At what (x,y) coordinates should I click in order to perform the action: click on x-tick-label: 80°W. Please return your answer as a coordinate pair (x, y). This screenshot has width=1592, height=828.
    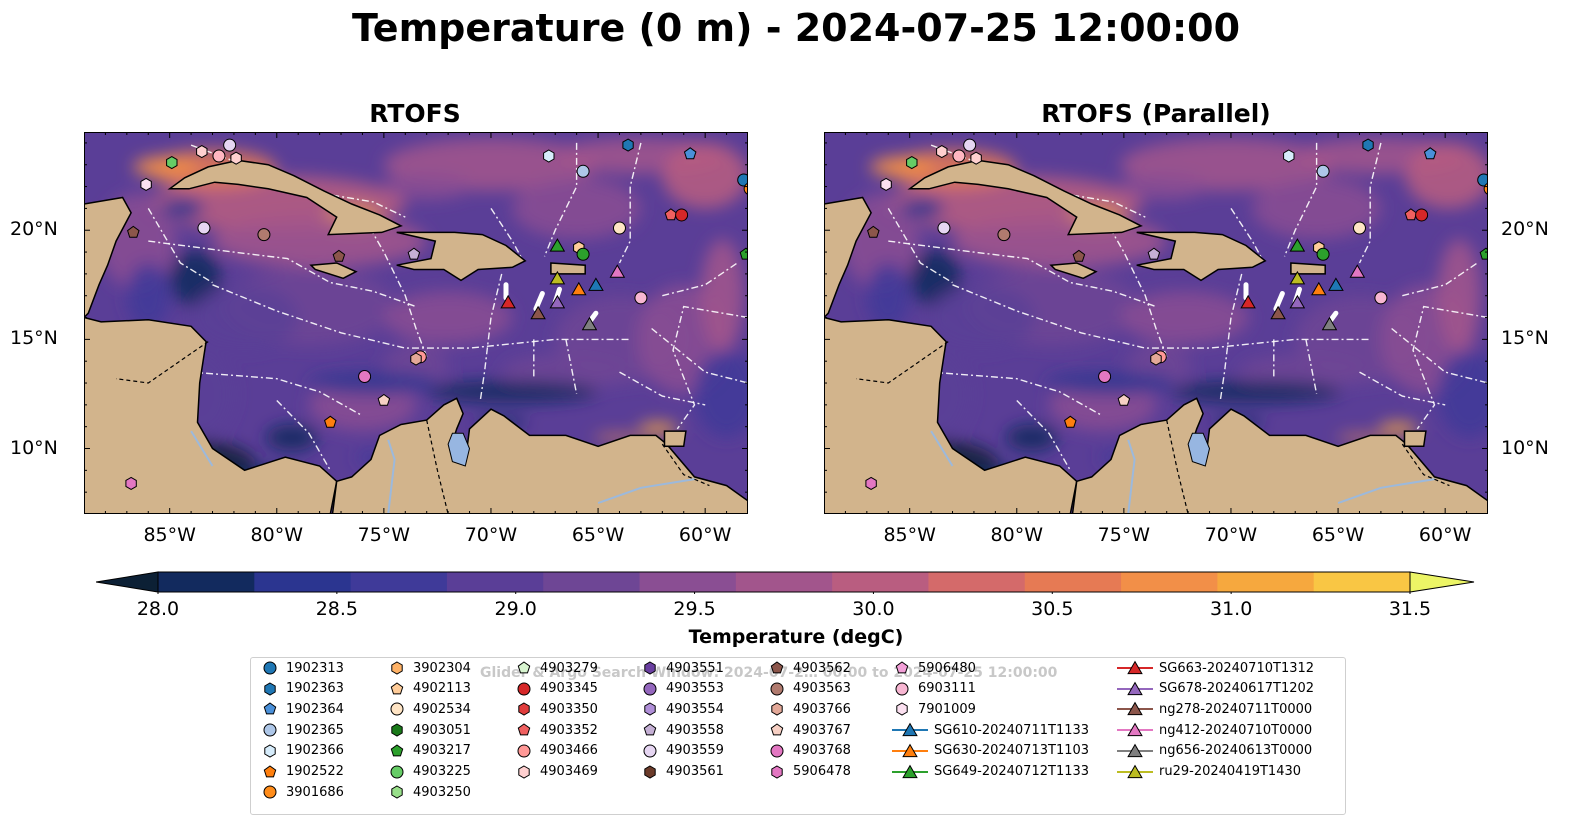
    Looking at the image, I should click on (276, 535).